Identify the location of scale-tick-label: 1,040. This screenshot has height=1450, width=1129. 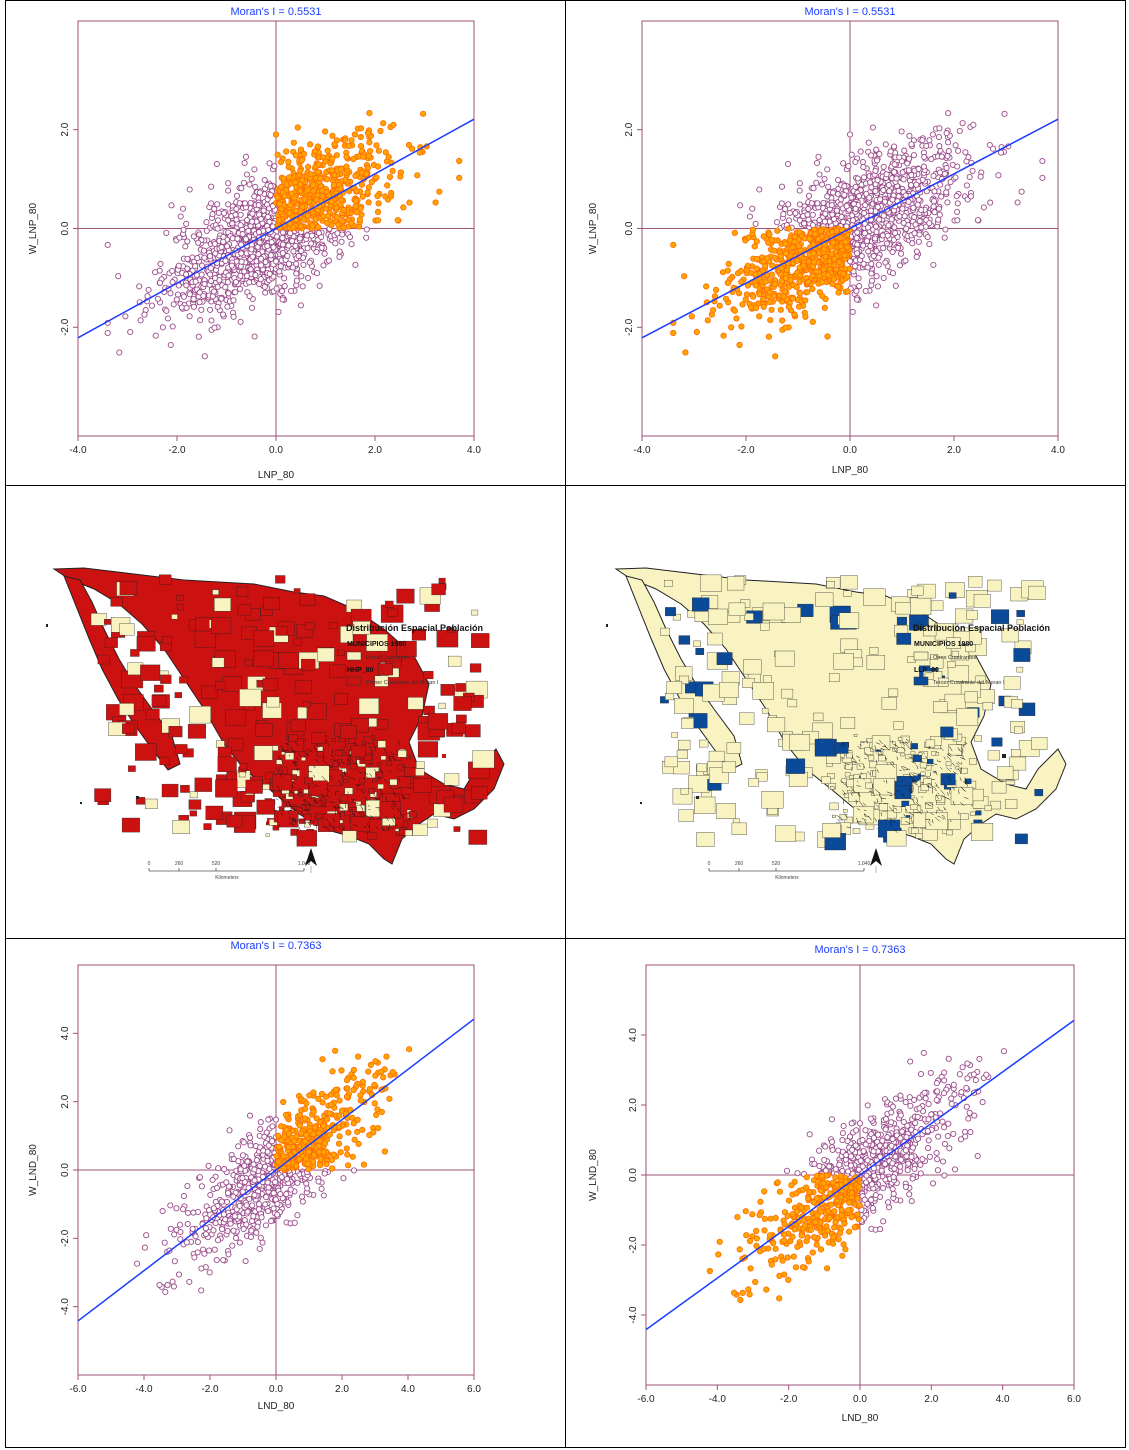
(864, 864).